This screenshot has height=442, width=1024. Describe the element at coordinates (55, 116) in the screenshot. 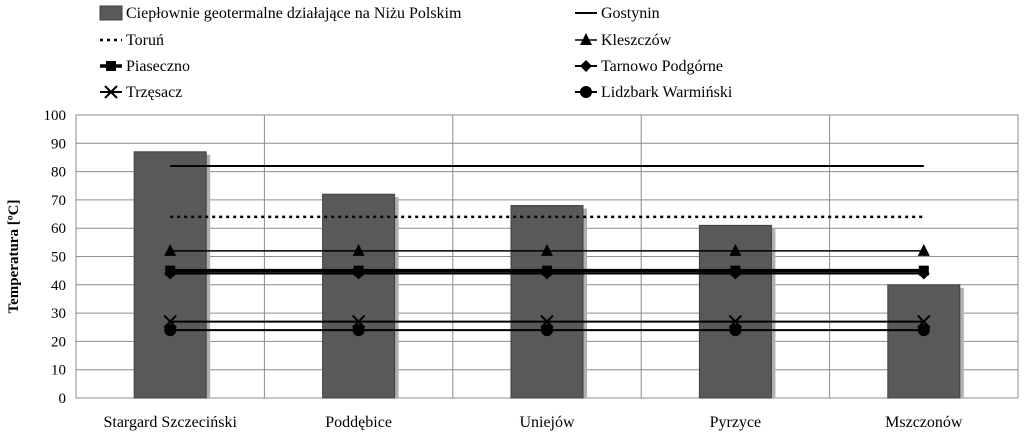

I see `y-tick-label: 100` at that location.